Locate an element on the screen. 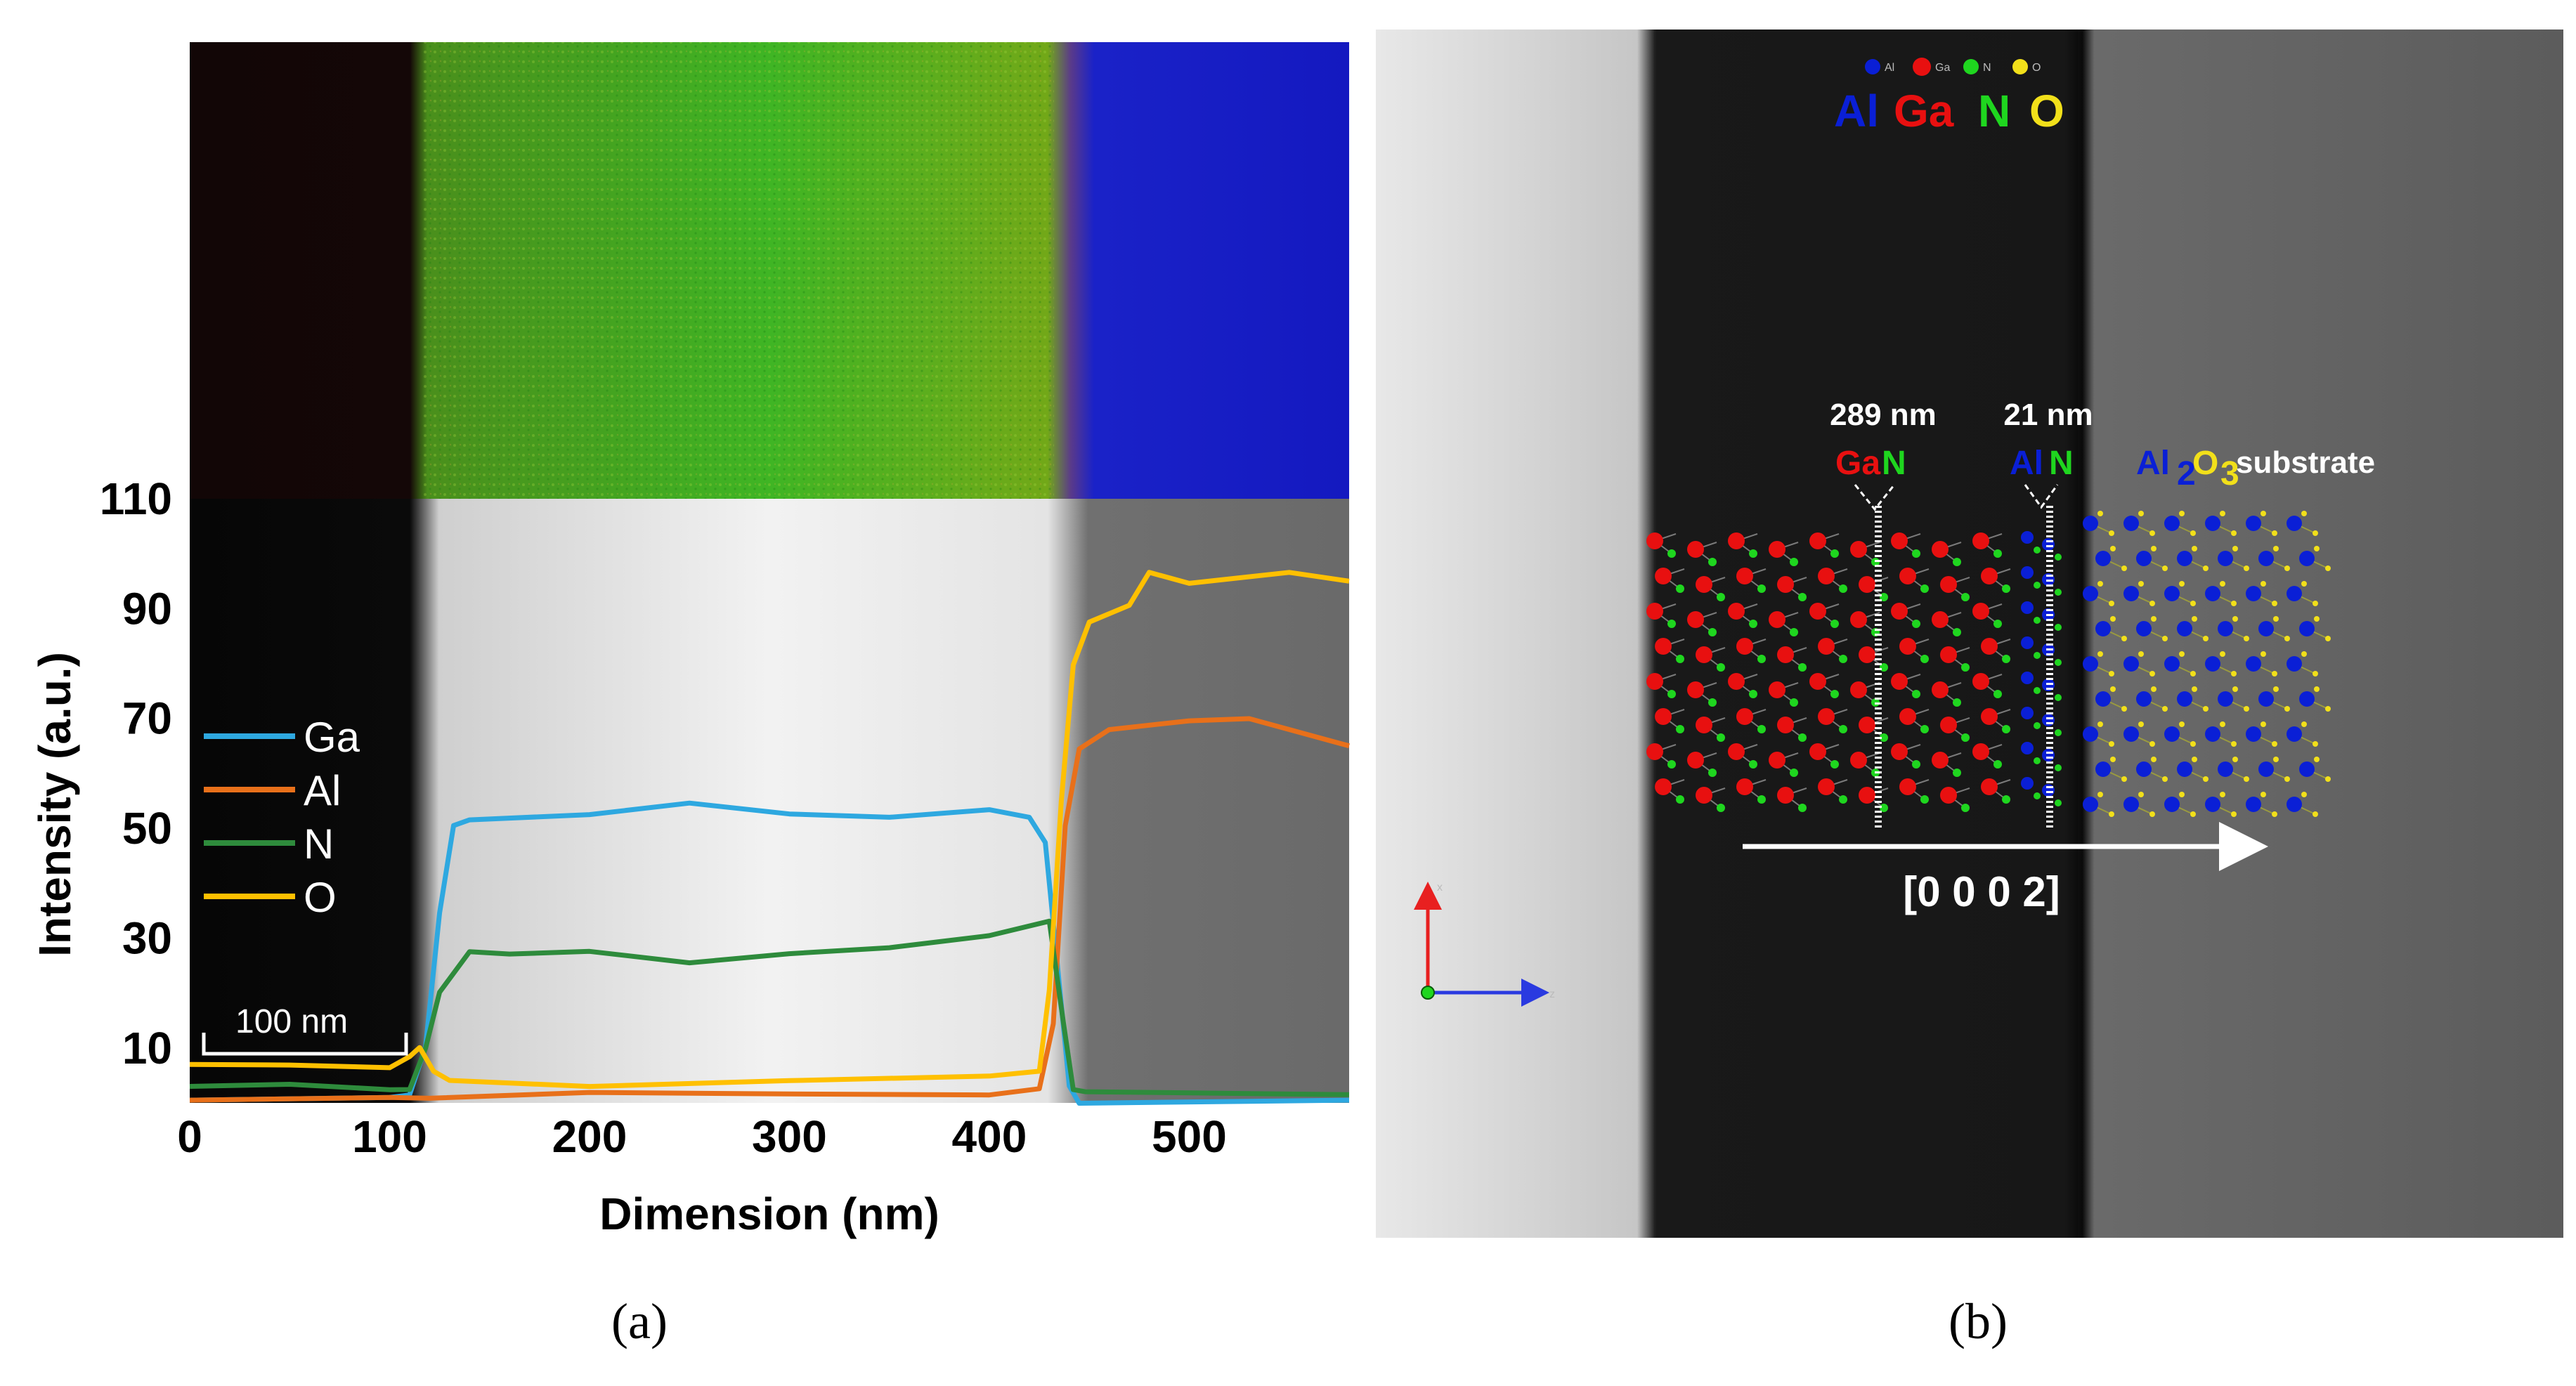 This screenshot has width=2576, height=1386. substrate-annotation: Al 2 O 3 substrate is located at coordinates (2255, 468).